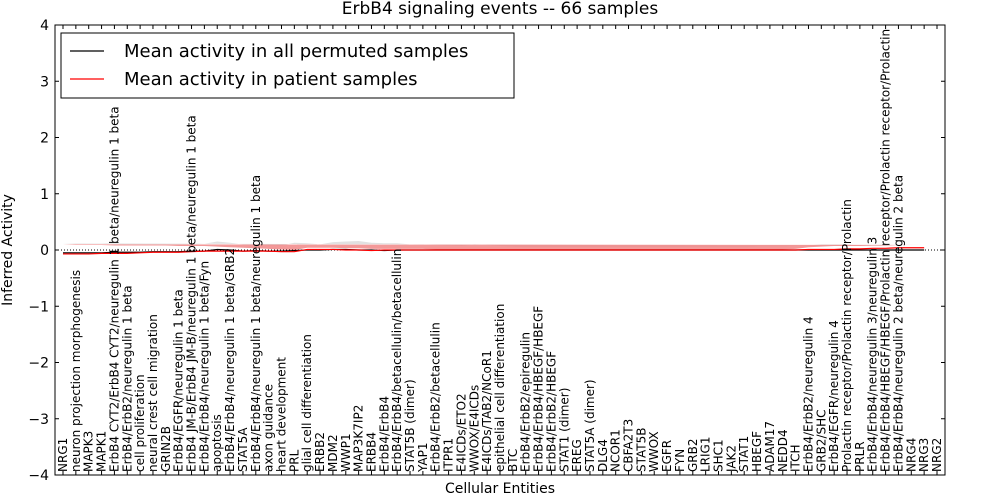 This screenshot has height=500, width=1000. Describe the element at coordinates (153, 393) in the screenshot. I see `x-tick-label: neural crest cell migration` at that location.